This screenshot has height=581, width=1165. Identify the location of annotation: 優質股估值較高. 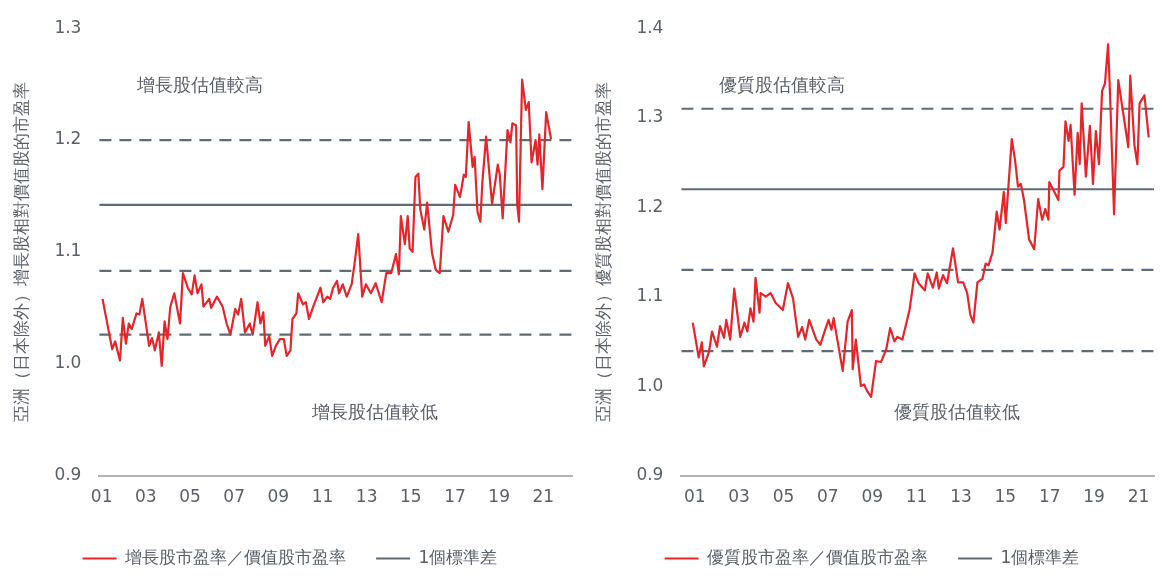
(782, 85).